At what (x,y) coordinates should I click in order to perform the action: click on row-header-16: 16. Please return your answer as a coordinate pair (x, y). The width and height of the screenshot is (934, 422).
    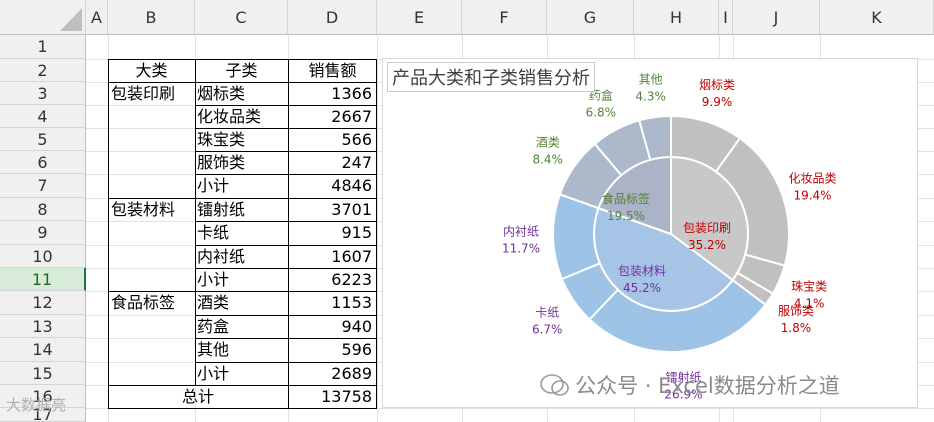
    Looking at the image, I should click on (43, 396).